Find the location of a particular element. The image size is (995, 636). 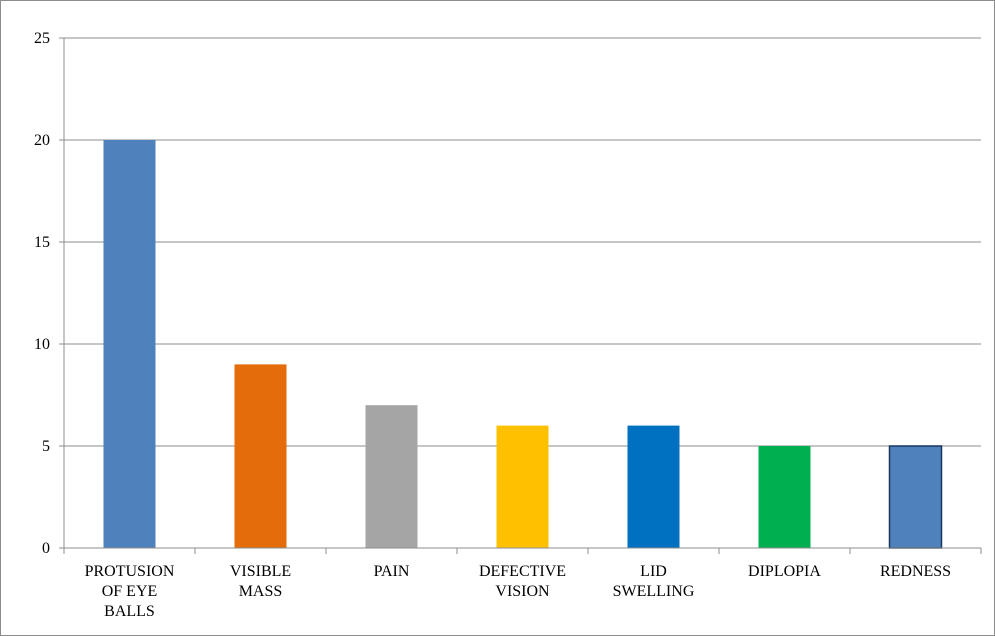

x-category-label: VISIBLE MASS is located at coordinates (260, 581).